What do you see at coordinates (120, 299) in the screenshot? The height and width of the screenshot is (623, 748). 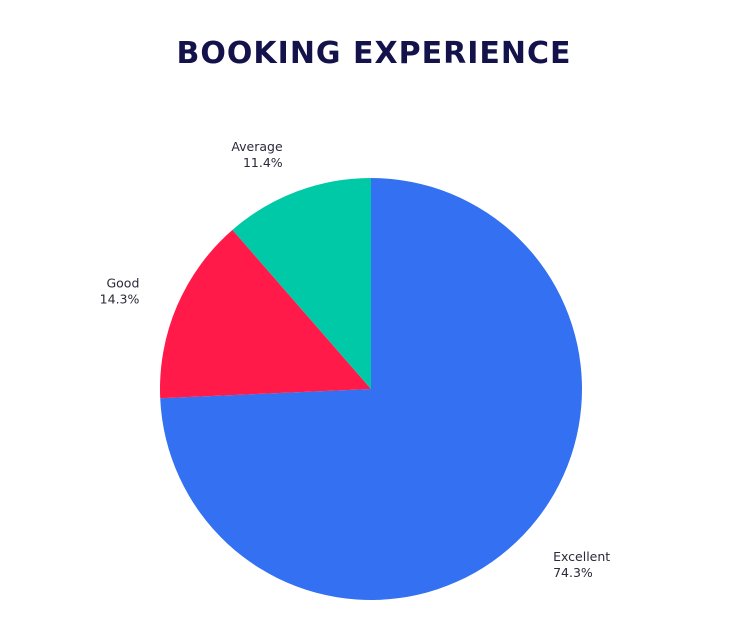 I see `slice-value-good: 14.3%` at bounding box center [120, 299].